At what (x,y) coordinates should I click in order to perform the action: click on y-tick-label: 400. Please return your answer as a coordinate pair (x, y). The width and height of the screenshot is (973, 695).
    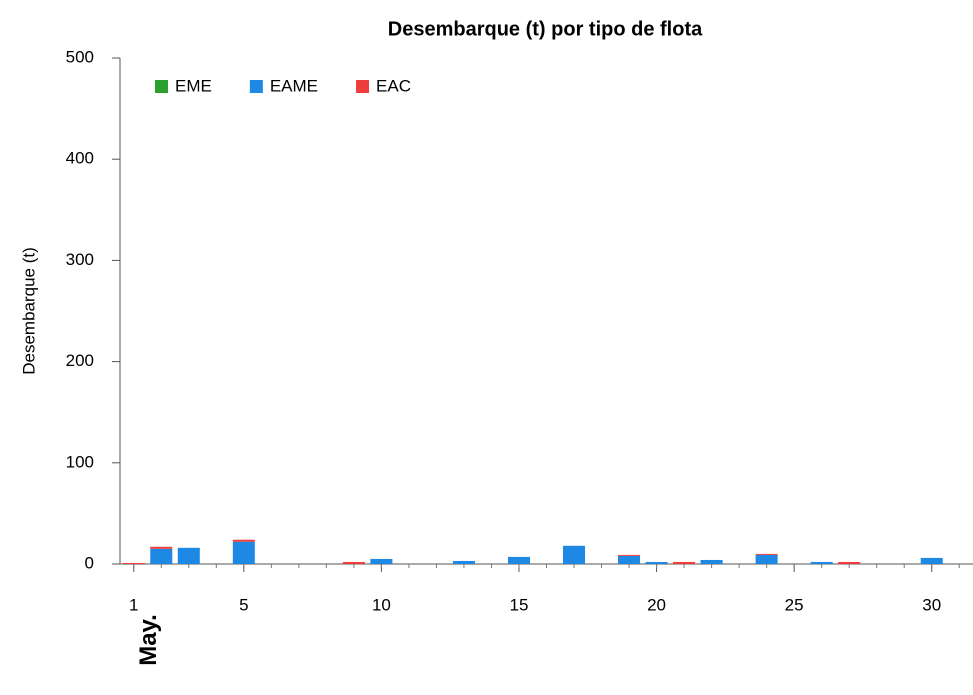
    Looking at the image, I should click on (80, 158).